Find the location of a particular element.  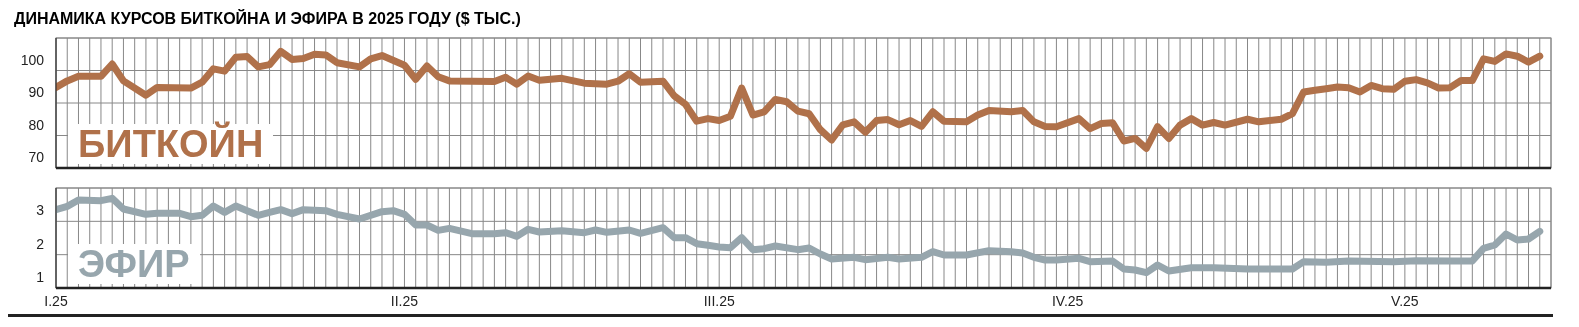

y-tick-label: 3 is located at coordinates (40, 210).